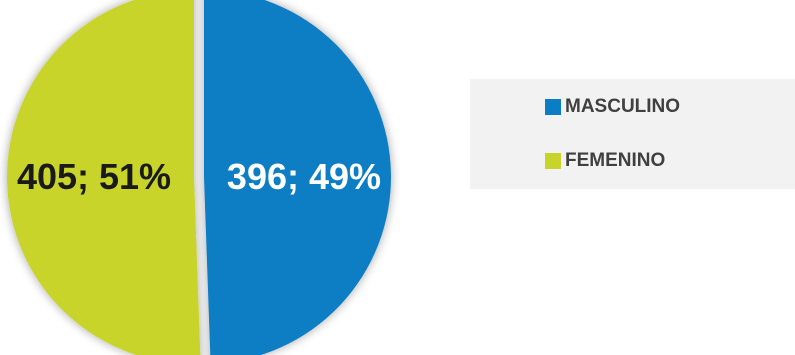  What do you see at coordinates (304, 176) in the screenshot?
I see `data-label-masculino: 396; 49%` at bounding box center [304, 176].